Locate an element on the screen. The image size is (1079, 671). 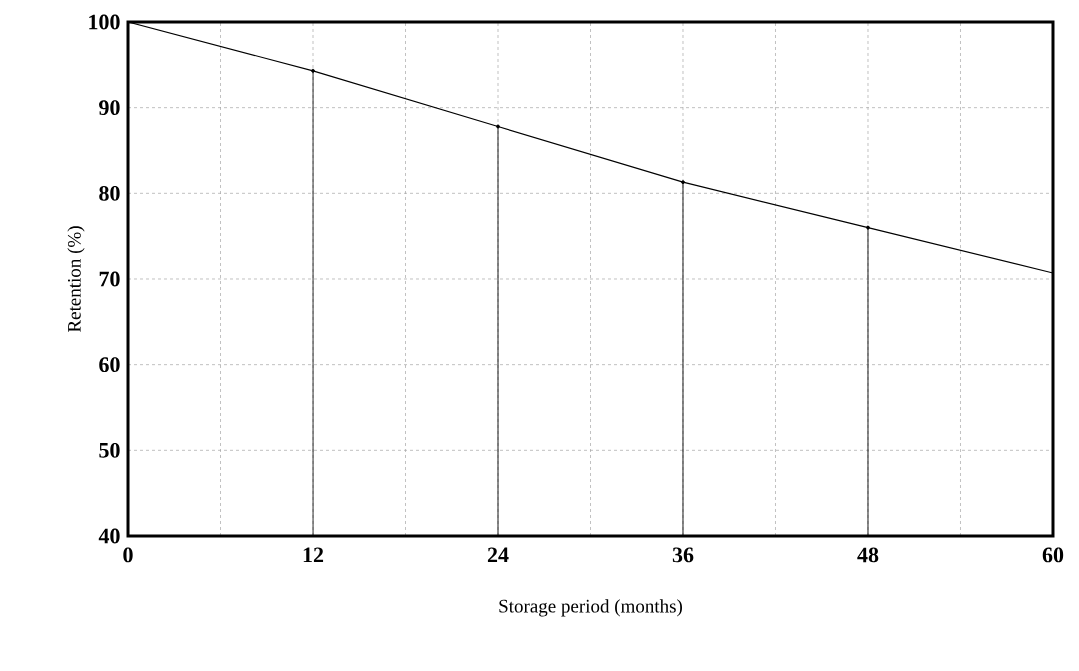
y-tick-label: 60 is located at coordinates (109, 365).